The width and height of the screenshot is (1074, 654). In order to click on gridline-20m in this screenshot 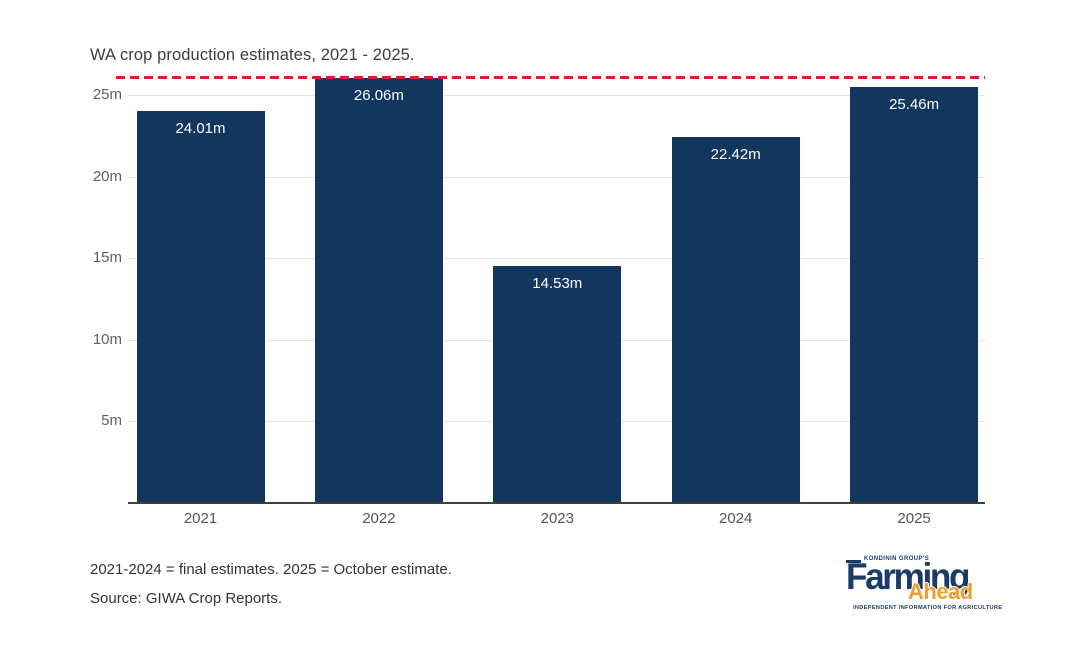, I will do `click(556, 177)`.